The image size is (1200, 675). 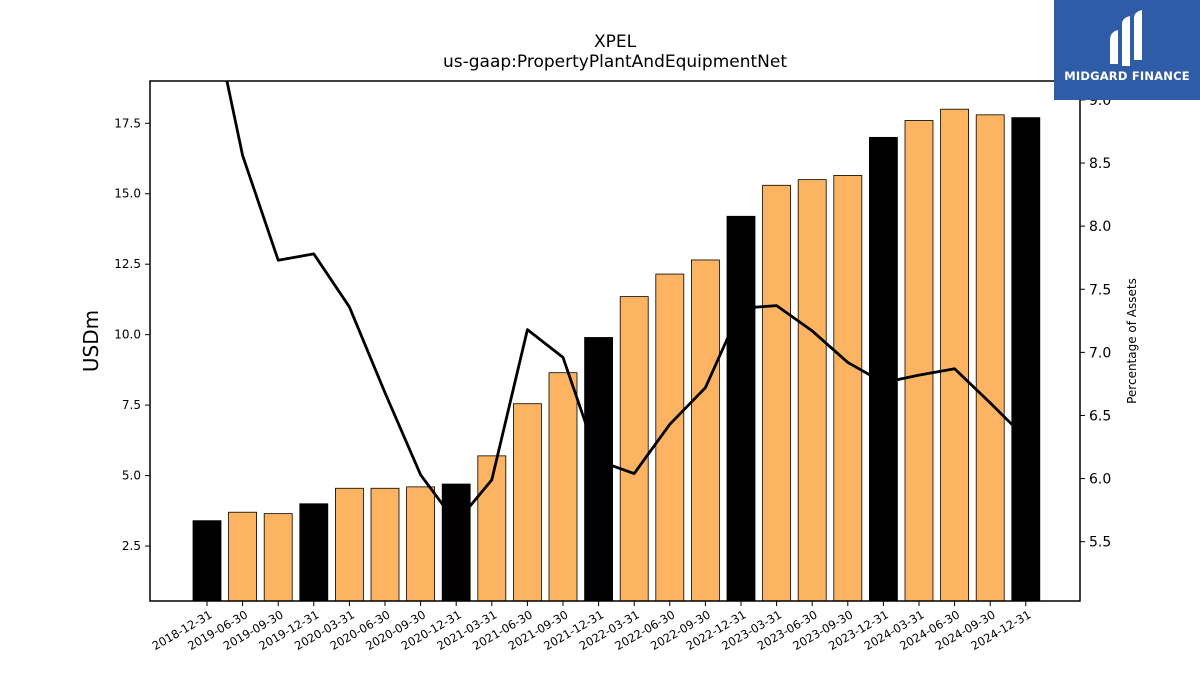 I want to click on chart-subtitle: us-gaap:PropertyPlantAndEquipmentNet, so click(x=615, y=62).